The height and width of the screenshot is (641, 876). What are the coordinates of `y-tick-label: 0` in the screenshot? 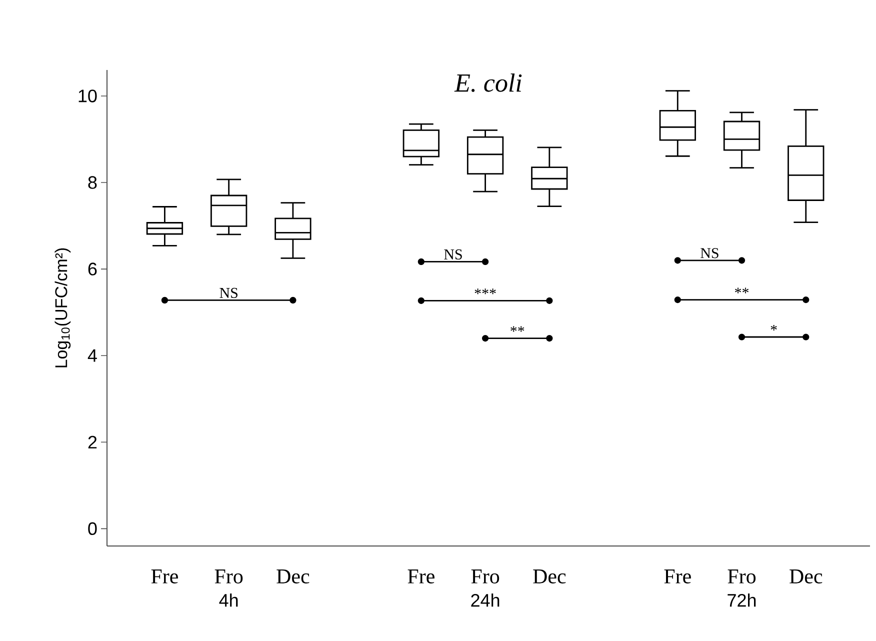 It's located at (92, 529).